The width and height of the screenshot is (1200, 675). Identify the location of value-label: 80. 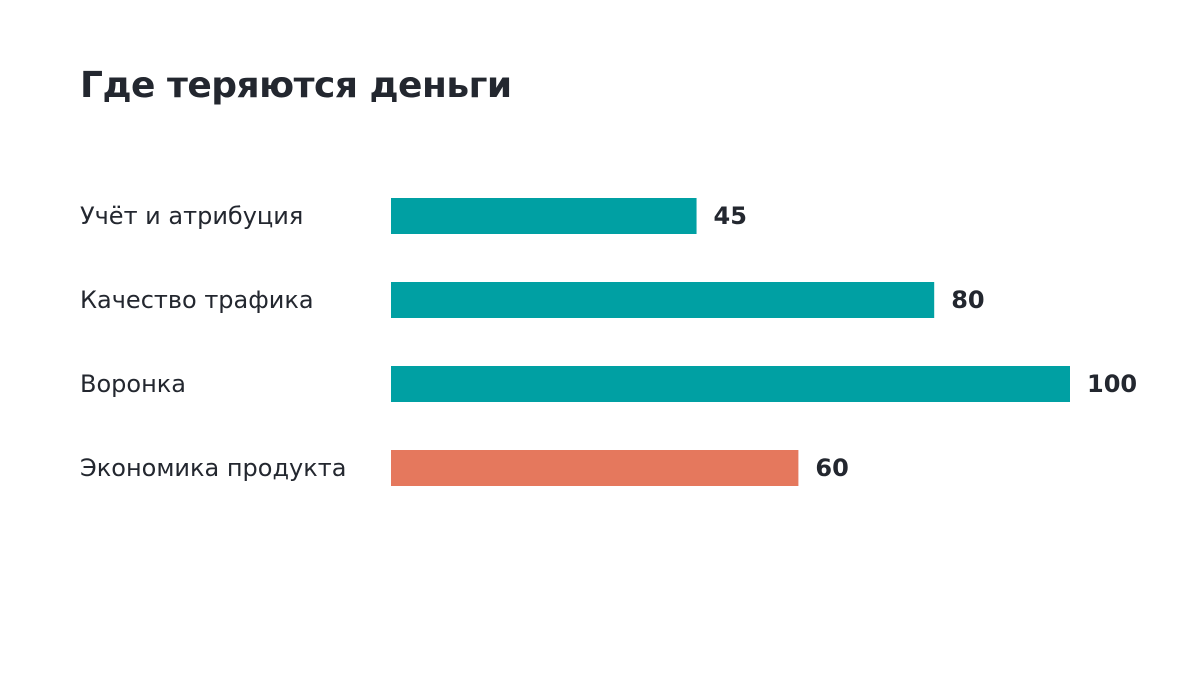
(967, 300).